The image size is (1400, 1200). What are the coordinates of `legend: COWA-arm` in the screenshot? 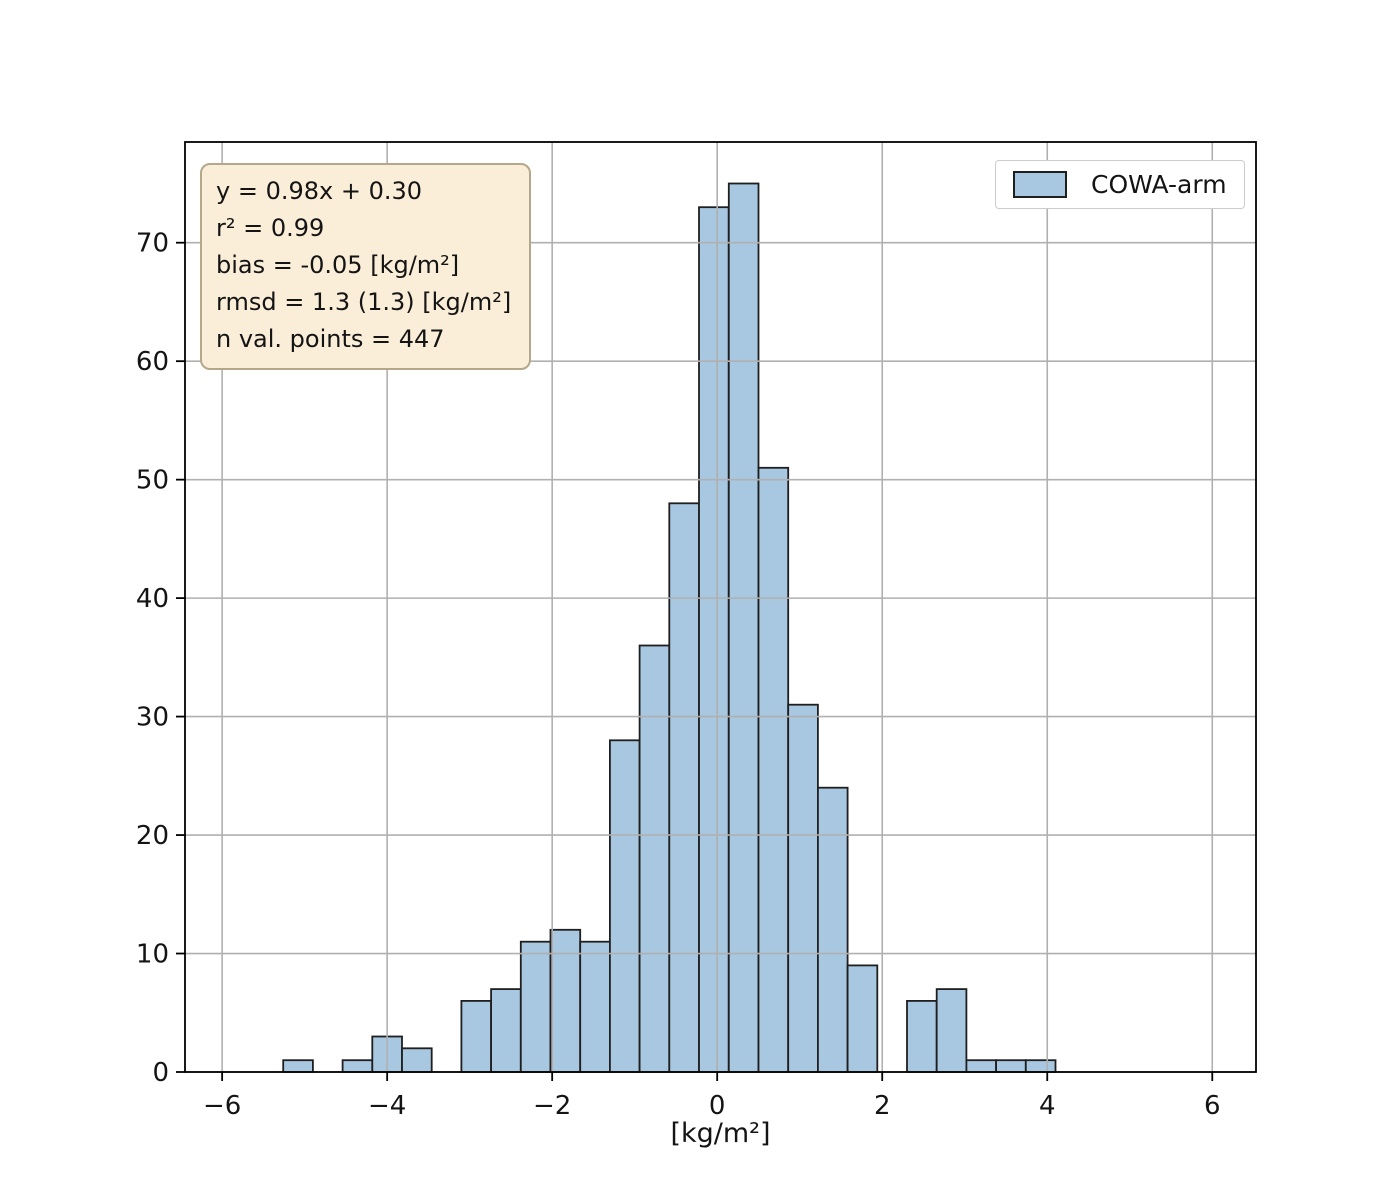 It's located at (1120, 184).